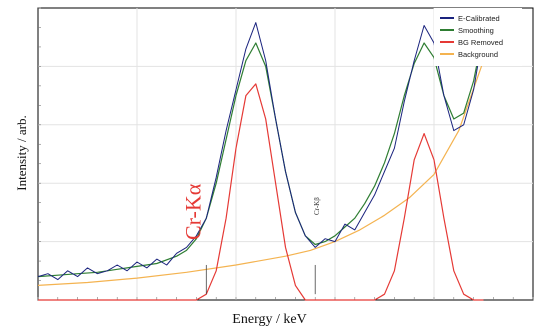 Image resolution: width=539 pixels, height=334 pixels. Describe the element at coordinates (21, 153) in the screenshot. I see `y-axis-label: Intensity / arb.` at that location.